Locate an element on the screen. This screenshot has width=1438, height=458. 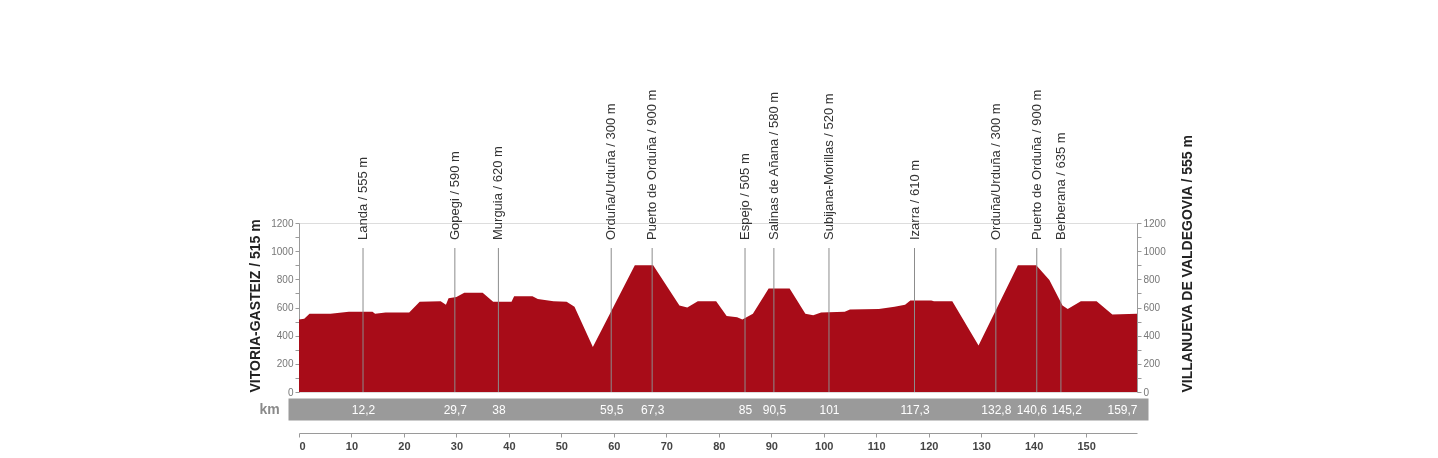
x-tick-label: 120 is located at coordinates (929, 445).